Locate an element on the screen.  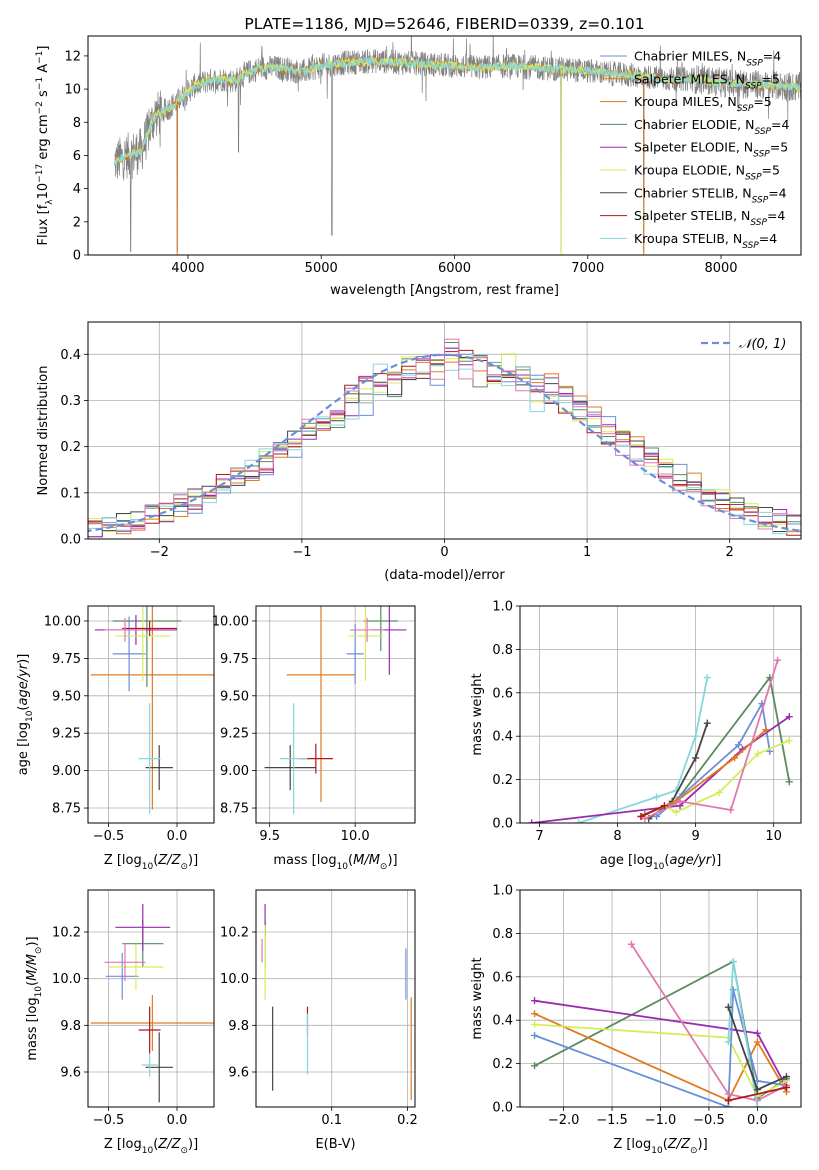
y-tick-label: 8.75 is located at coordinates (66, 809).